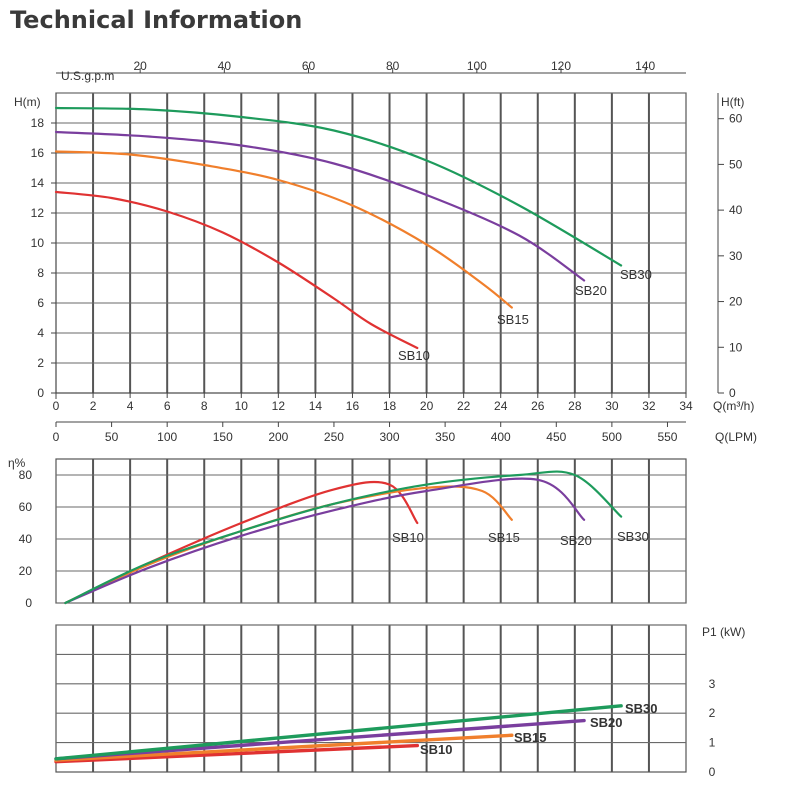 Image resolution: width=800 pixels, height=800 pixels. Describe the element at coordinates (87, 76) in the screenshot. I see `top-axis-title: U.S.g.p.m` at that location.